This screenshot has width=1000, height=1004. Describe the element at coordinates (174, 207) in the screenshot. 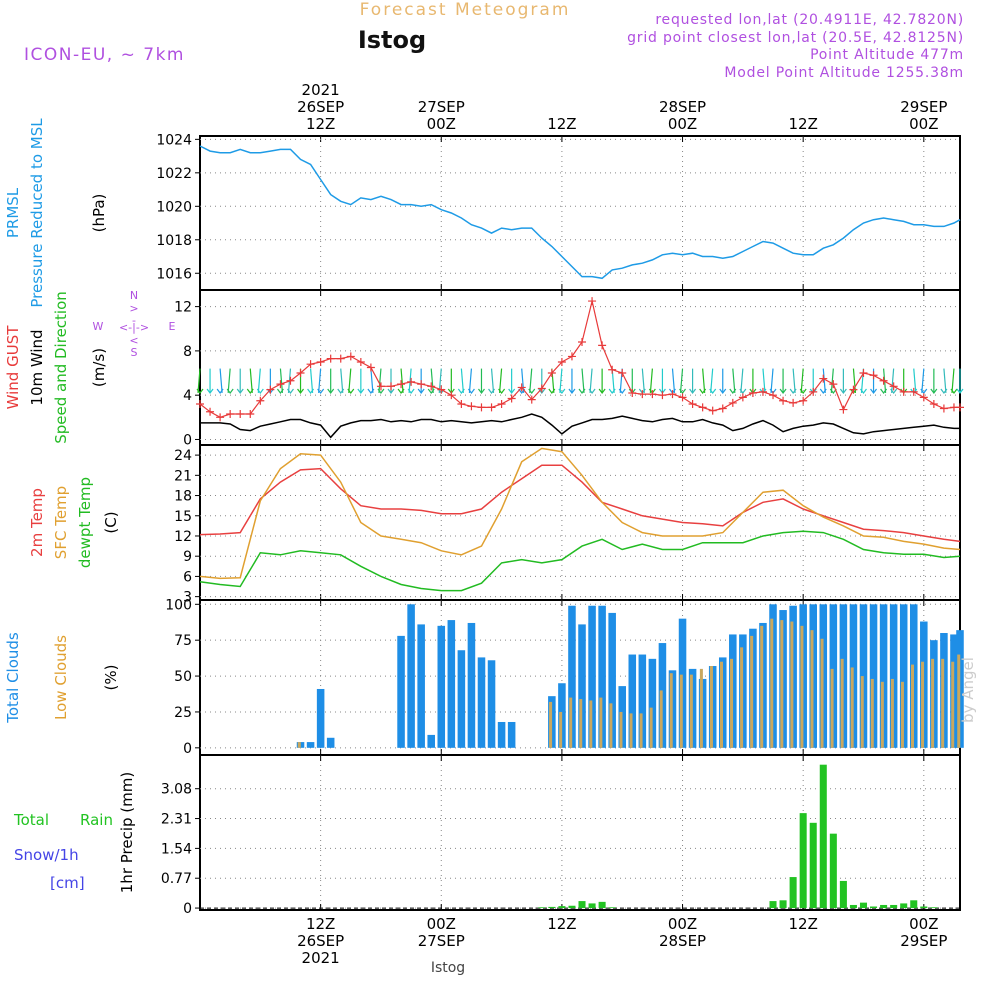

I see `pressure-ytick-label: 1020` at that location.